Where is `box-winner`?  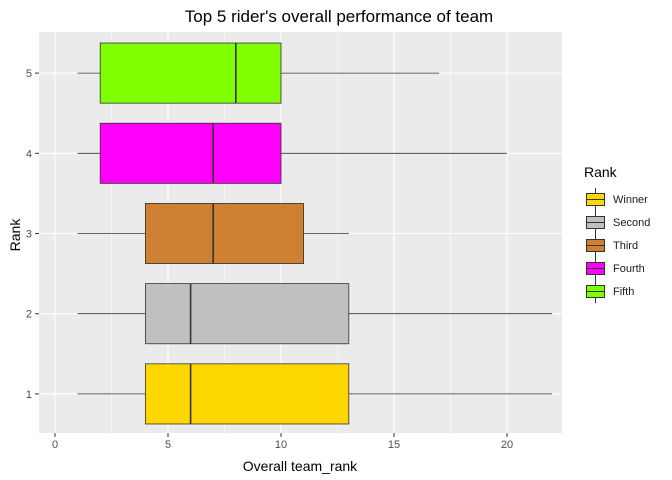 box-winner is located at coordinates (315, 394).